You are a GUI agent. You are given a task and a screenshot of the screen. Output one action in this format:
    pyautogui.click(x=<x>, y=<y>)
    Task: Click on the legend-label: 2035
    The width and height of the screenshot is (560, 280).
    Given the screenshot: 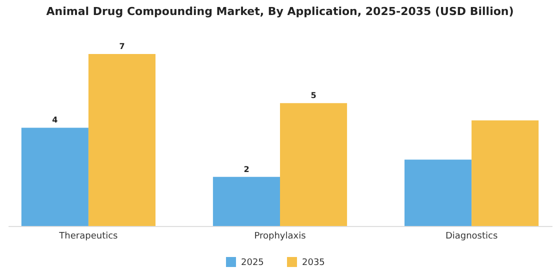 What is the action you would take?
    pyautogui.click(x=313, y=263)
    